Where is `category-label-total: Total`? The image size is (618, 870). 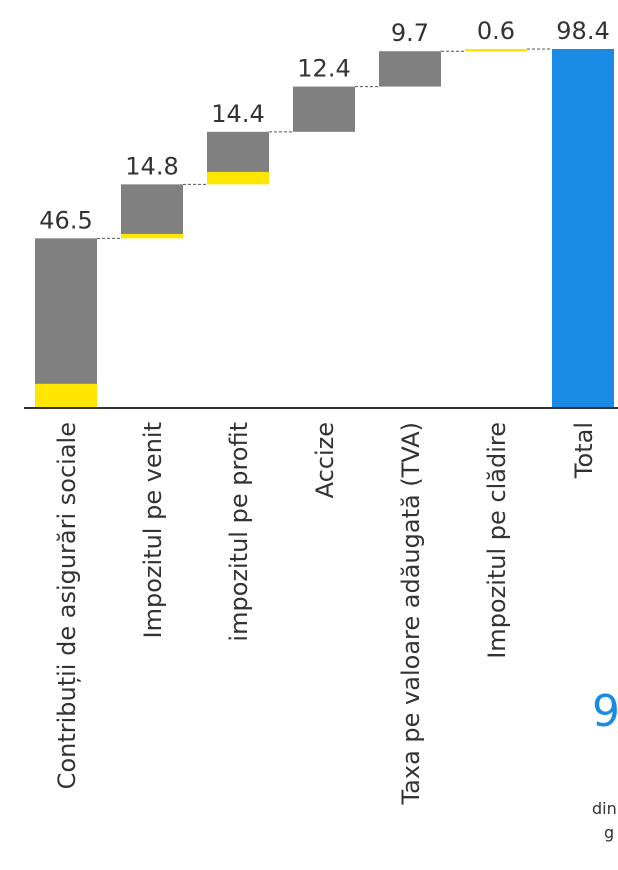 category-label-total: Total is located at coordinates (584, 450).